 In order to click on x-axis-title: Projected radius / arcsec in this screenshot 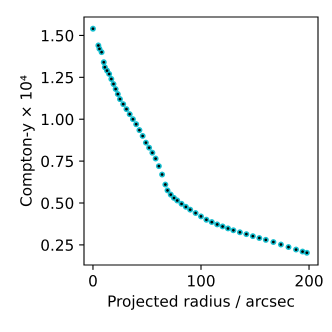, I will do `click(201, 302)`.